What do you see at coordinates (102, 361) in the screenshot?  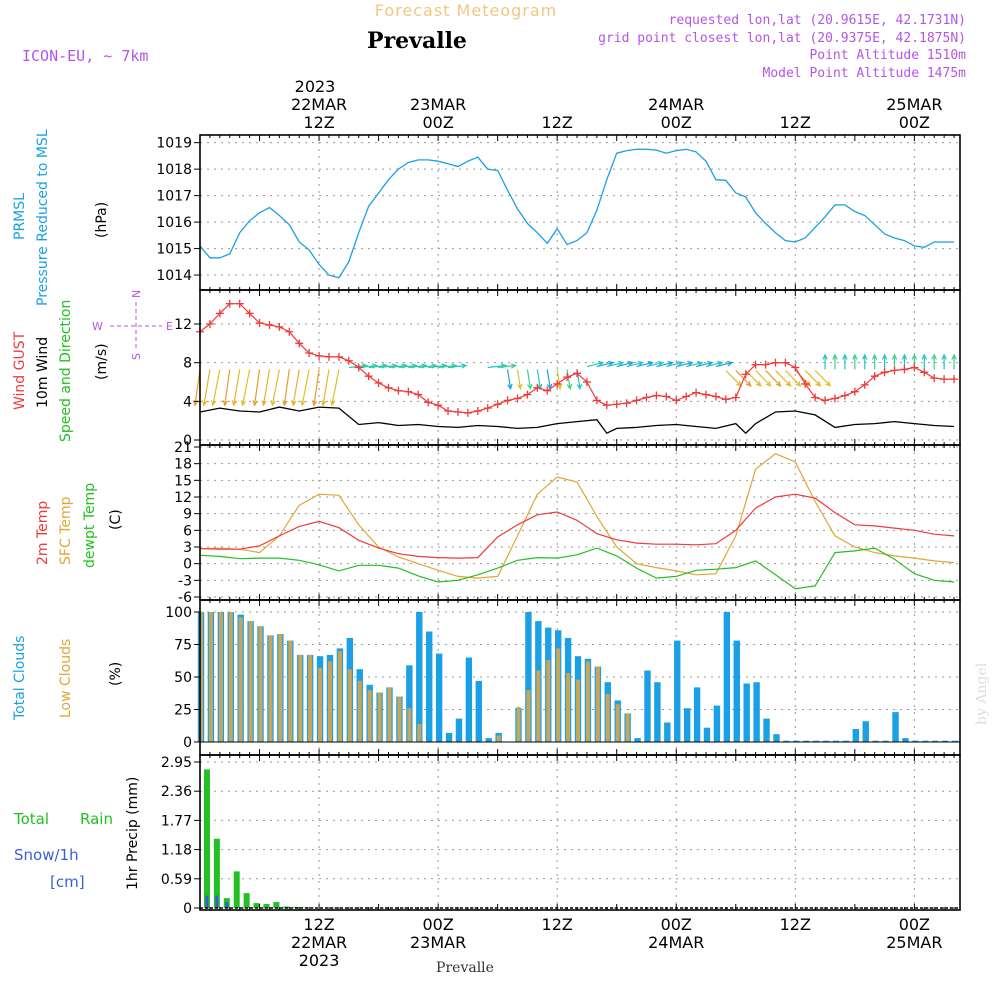 I see `wind-unit-label: (m/s)` at bounding box center [102, 361].